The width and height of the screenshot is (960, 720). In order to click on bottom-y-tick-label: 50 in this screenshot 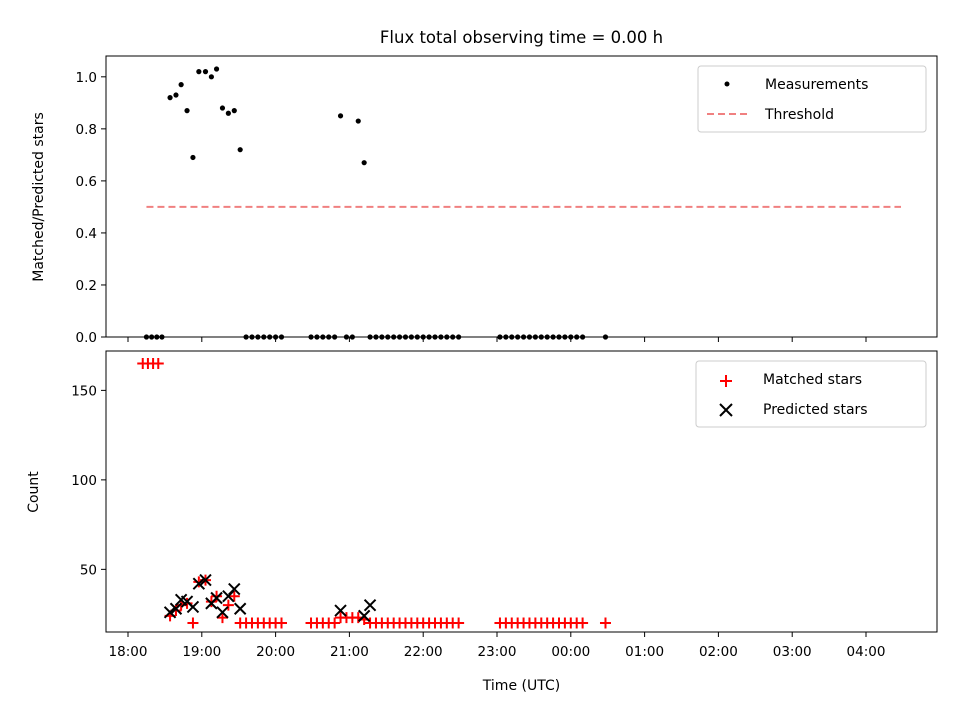, I will do `click(88, 570)`.